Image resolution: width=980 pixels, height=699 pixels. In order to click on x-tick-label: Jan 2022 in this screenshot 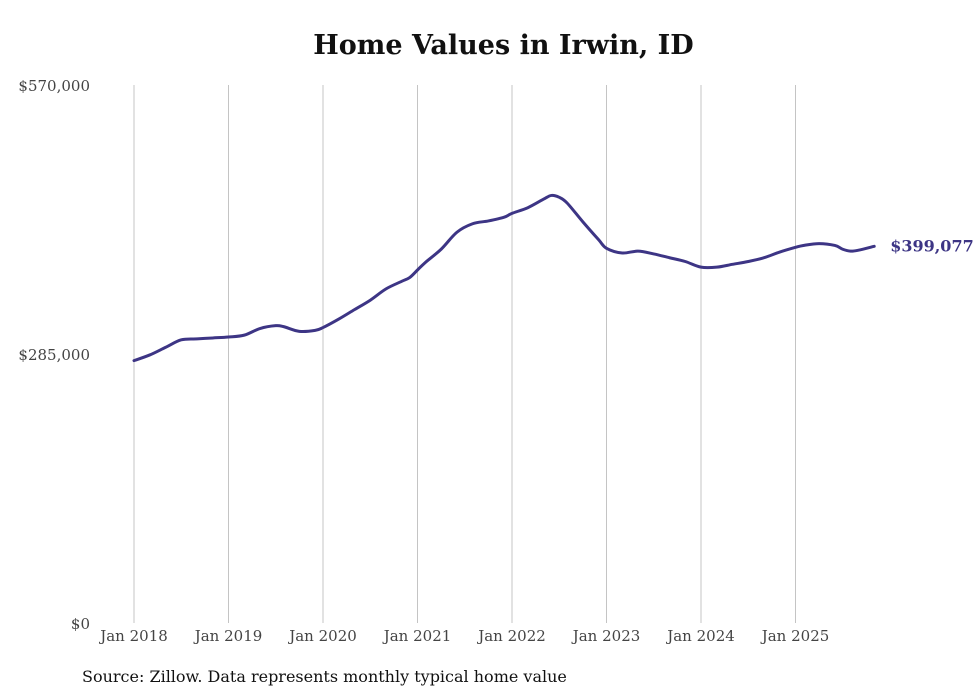, I will do `click(511, 636)`.